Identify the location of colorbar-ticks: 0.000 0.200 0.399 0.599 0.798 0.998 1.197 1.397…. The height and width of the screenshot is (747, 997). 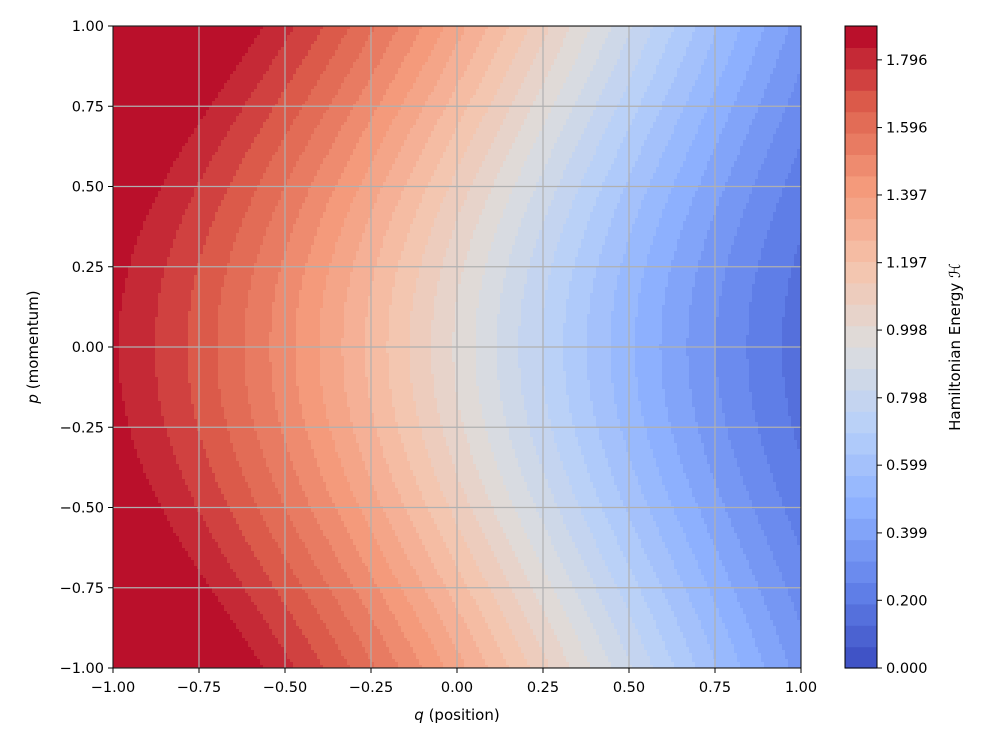
(902, 365).